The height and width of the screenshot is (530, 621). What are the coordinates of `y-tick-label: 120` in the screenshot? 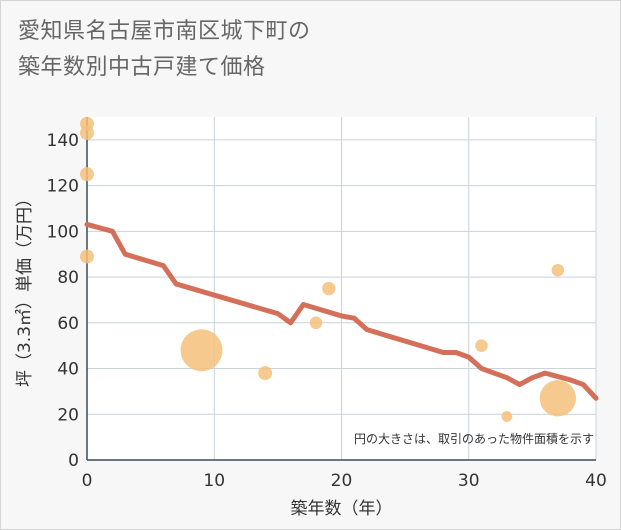 It's located at (63, 187).